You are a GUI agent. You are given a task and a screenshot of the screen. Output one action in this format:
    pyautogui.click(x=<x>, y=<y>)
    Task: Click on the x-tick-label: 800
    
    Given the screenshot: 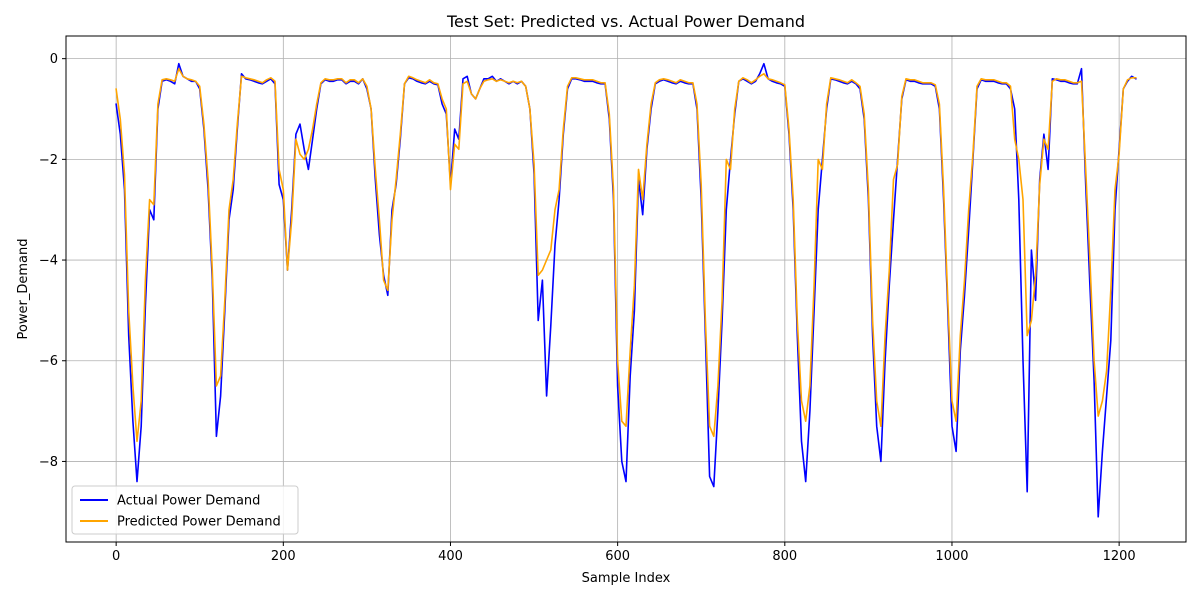 What is the action you would take?
    pyautogui.click(x=784, y=556)
    